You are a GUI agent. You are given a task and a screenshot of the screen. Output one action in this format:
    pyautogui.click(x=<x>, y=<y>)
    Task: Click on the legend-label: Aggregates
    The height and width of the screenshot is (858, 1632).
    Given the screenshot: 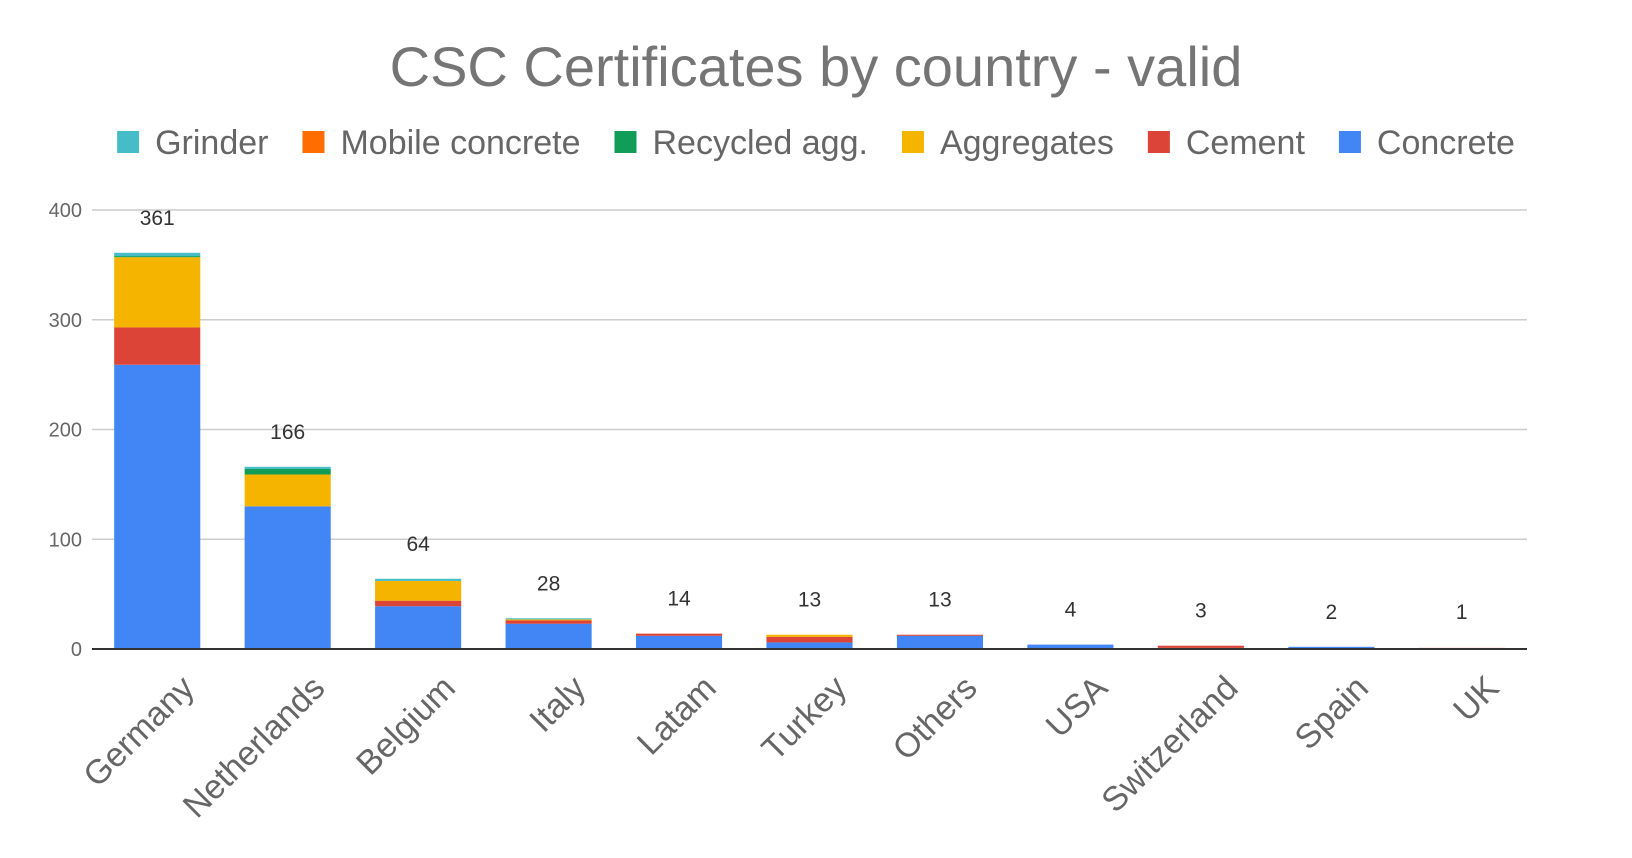 What is the action you would take?
    pyautogui.click(x=1027, y=143)
    